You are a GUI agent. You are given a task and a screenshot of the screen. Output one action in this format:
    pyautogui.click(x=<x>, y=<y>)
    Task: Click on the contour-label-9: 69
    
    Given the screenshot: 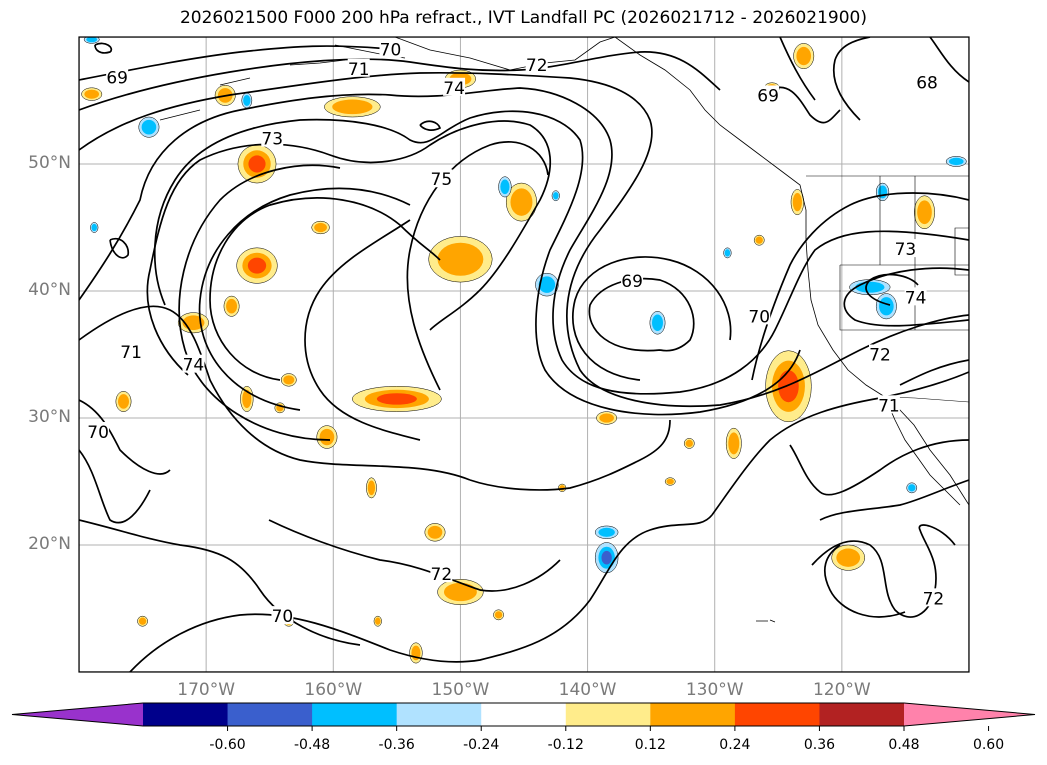 What is the action you would take?
    pyautogui.click(x=768, y=96)
    